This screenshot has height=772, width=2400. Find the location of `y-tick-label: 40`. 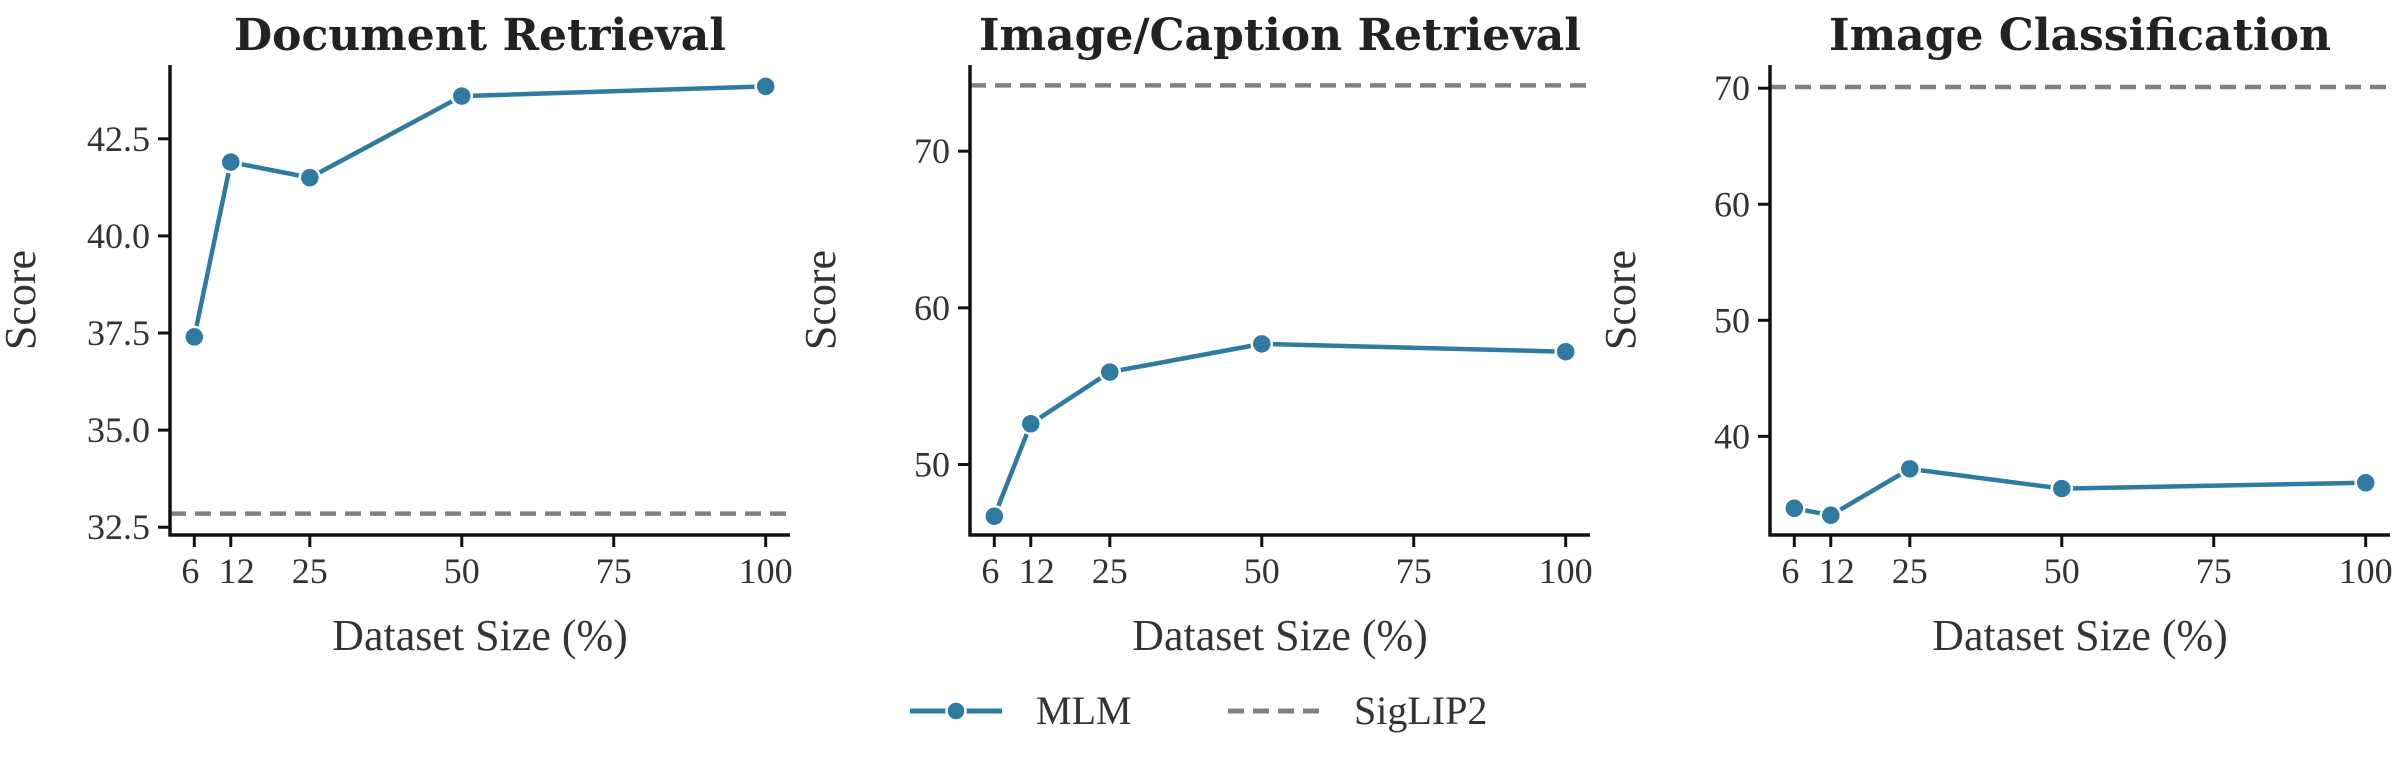

y-tick-label: 40 is located at coordinates (1732, 436).